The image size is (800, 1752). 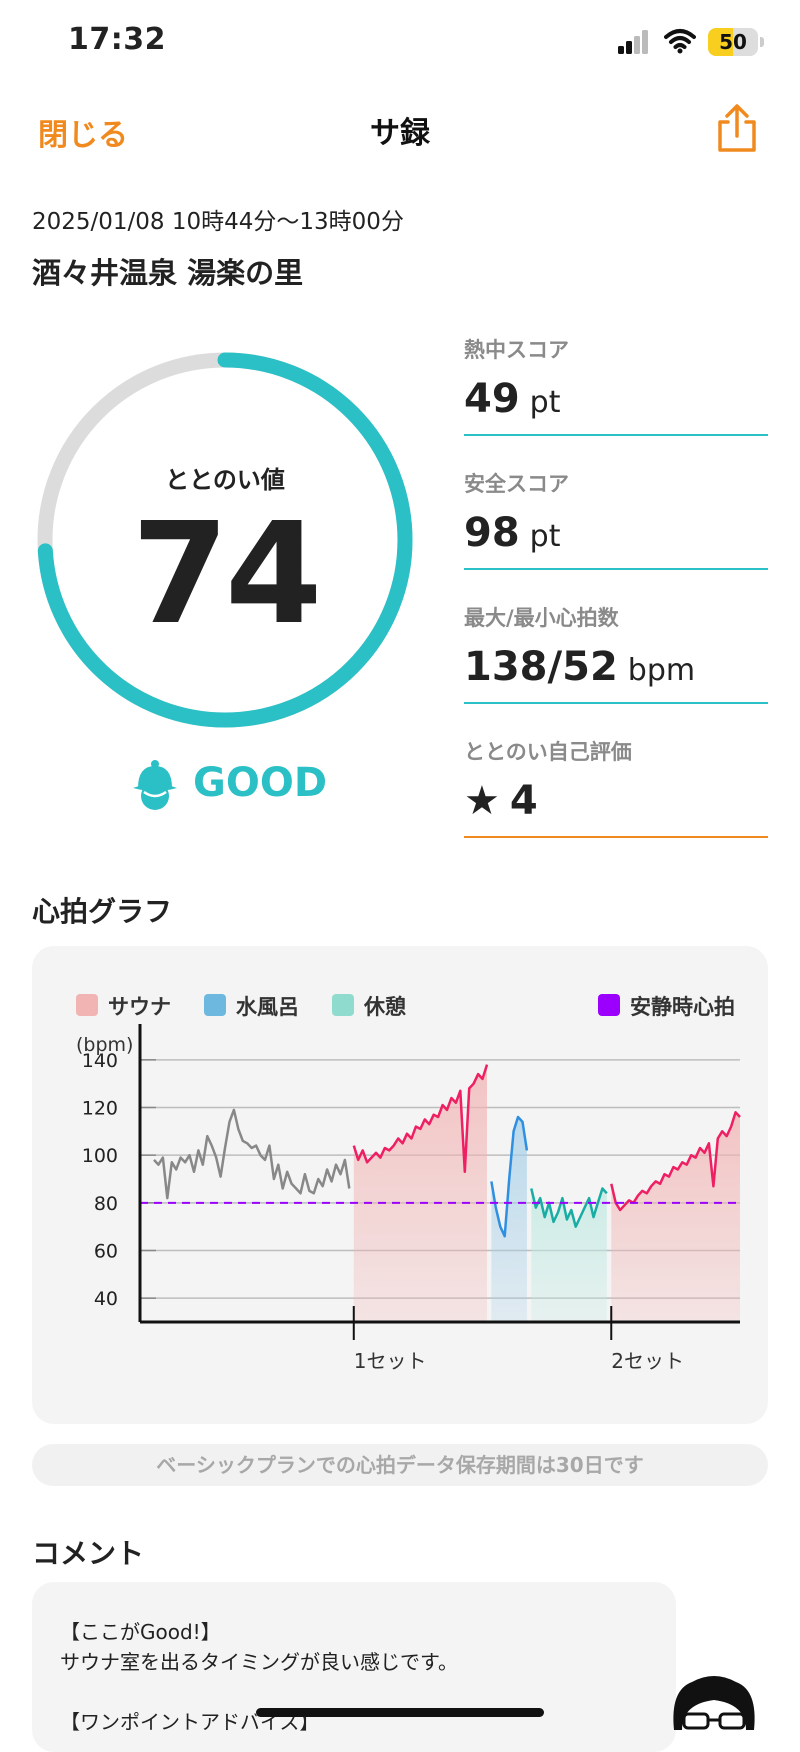 What do you see at coordinates (100, 1061) in the screenshot?
I see `y-tick-label: 140` at bounding box center [100, 1061].